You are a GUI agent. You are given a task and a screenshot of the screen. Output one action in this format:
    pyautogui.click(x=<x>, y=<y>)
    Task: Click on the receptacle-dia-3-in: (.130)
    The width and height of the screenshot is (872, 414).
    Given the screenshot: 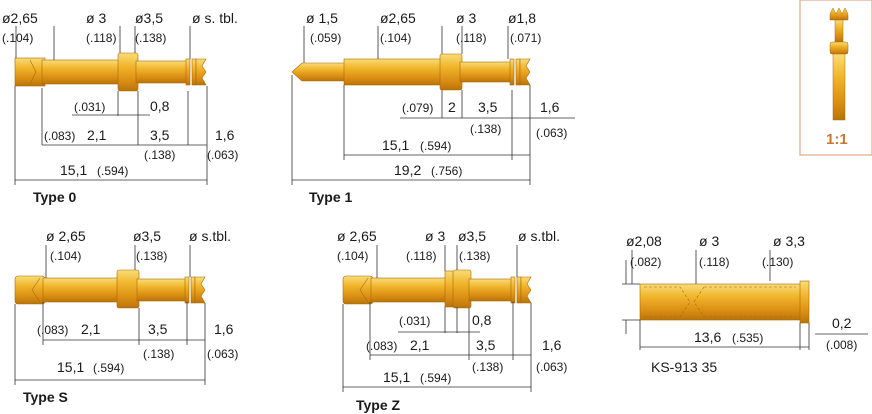 What is the action you would take?
    pyautogui.click(x=777, y=262)
    